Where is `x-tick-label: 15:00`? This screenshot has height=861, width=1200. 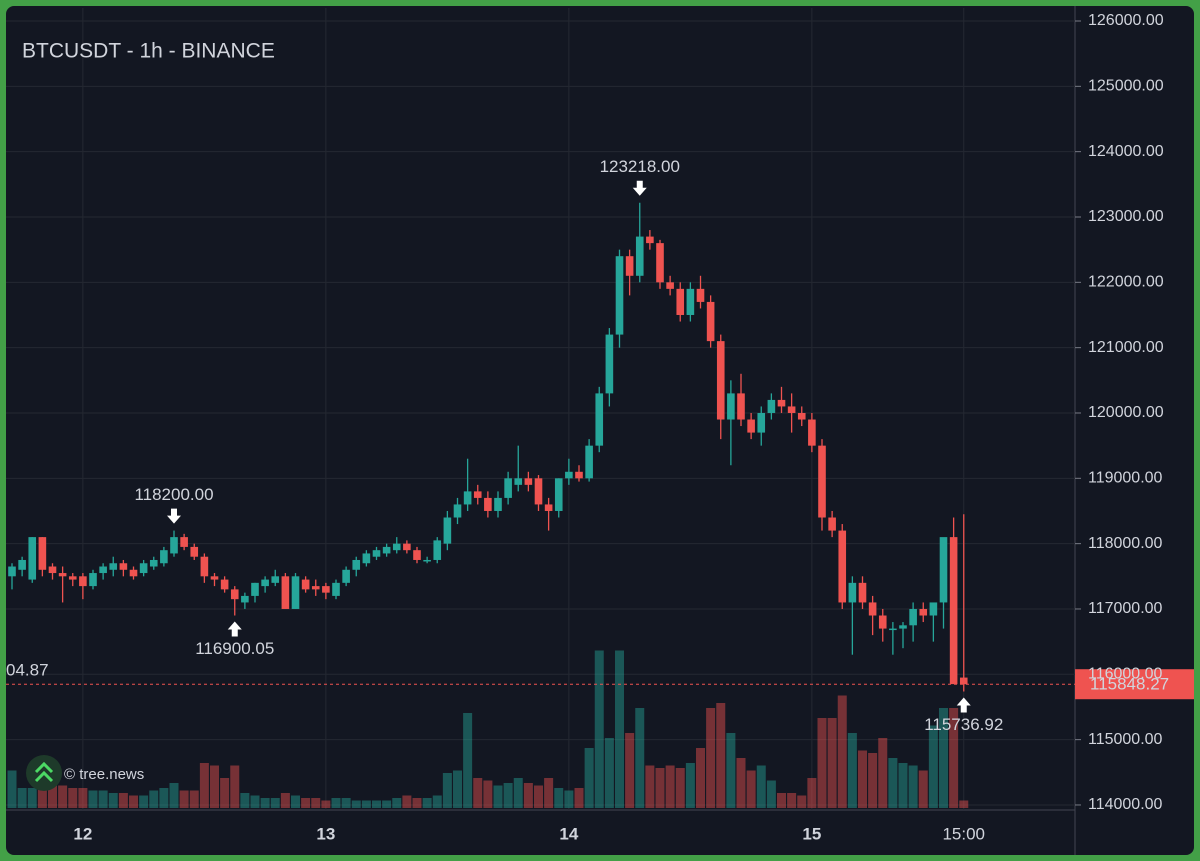
x-tick-label: 15:00 is located at coordinates (963, 833).